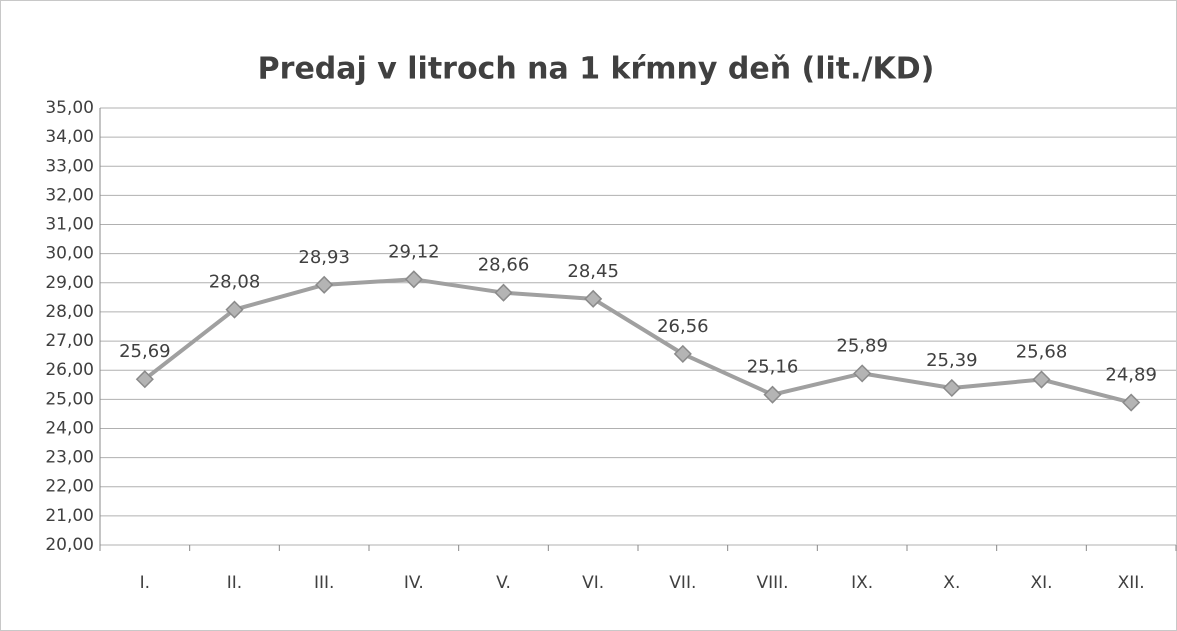 The image size is (1177, 631). What do you see at coordinates (862, 583) in the screenshot?
I see `x-tick-label: IX.` at bounding box center [862, 583].